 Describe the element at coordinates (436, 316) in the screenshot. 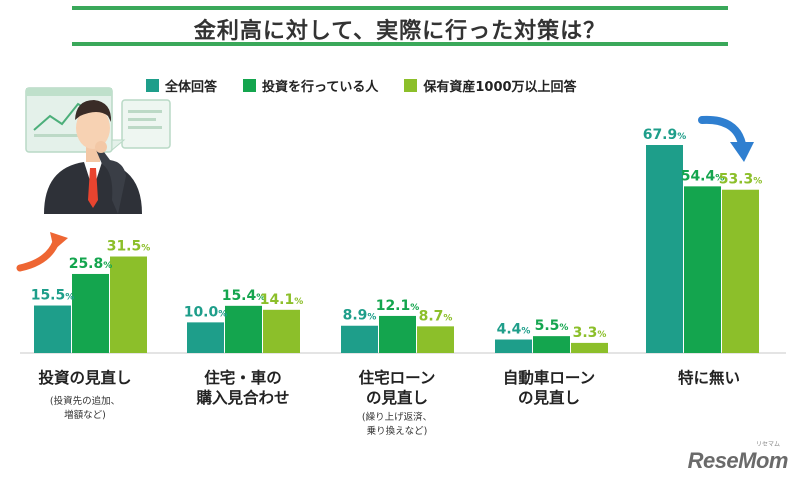

I see `bar-value-label: 8.7%` at that location.